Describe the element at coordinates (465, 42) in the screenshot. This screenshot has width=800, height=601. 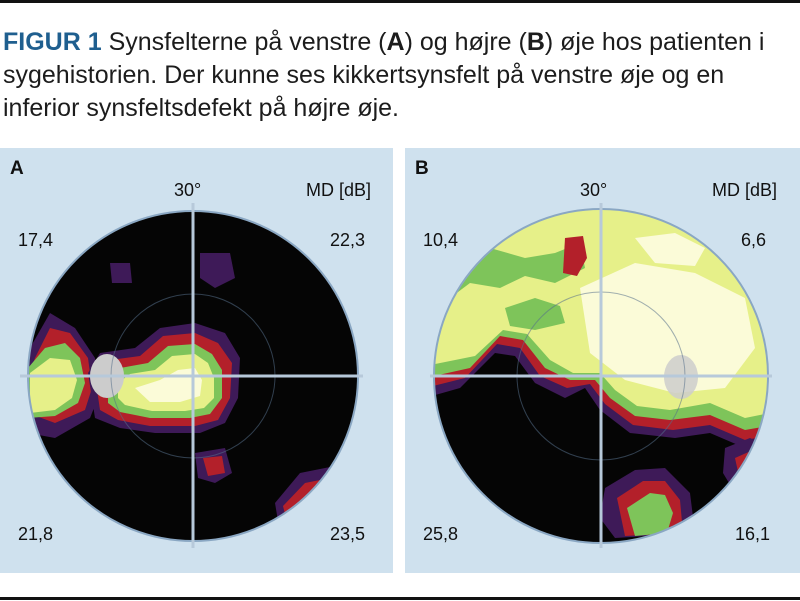
I see `caption-text-2: ) og højre (` at that location.